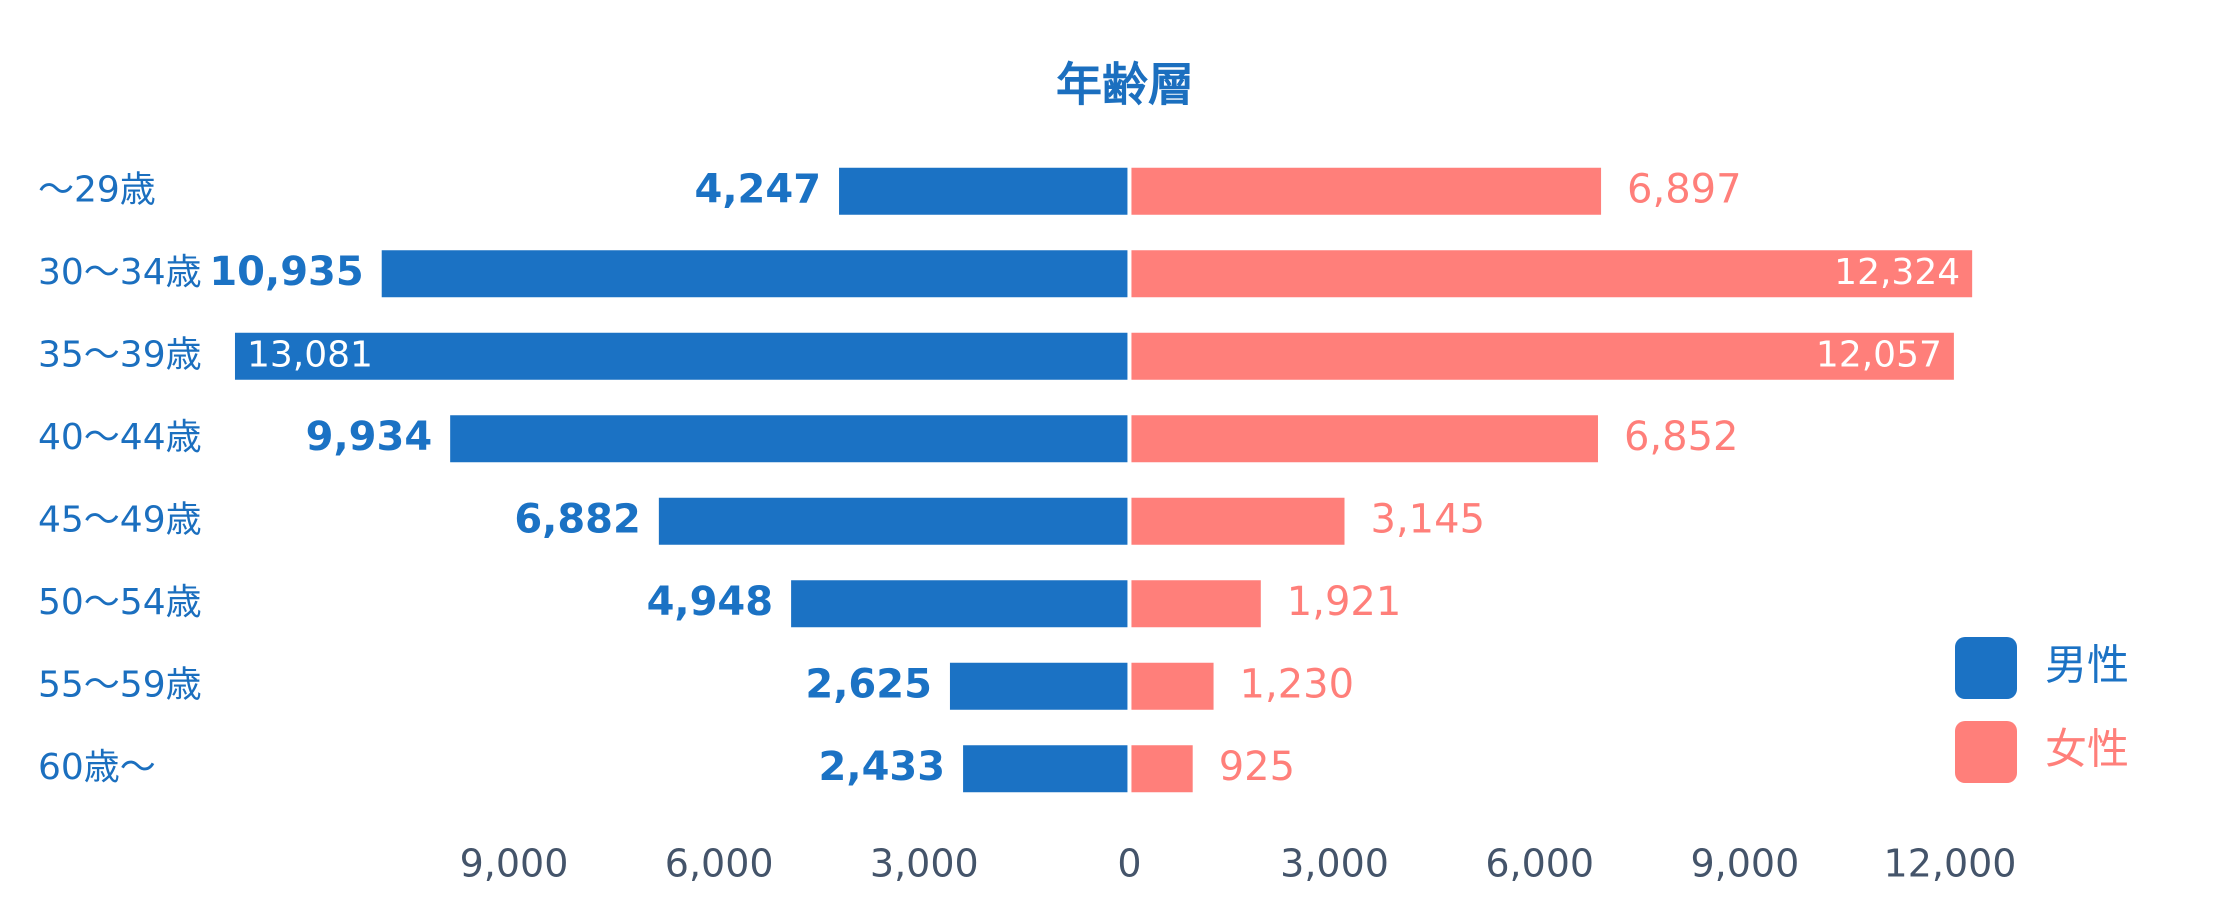 Image resolution: width=2218 pixels, height=921 pixels. What do you see at coordinates (120, 602) in the screenshot?
I see `category-label: 50～54歳` at bounding box center [120, 602].